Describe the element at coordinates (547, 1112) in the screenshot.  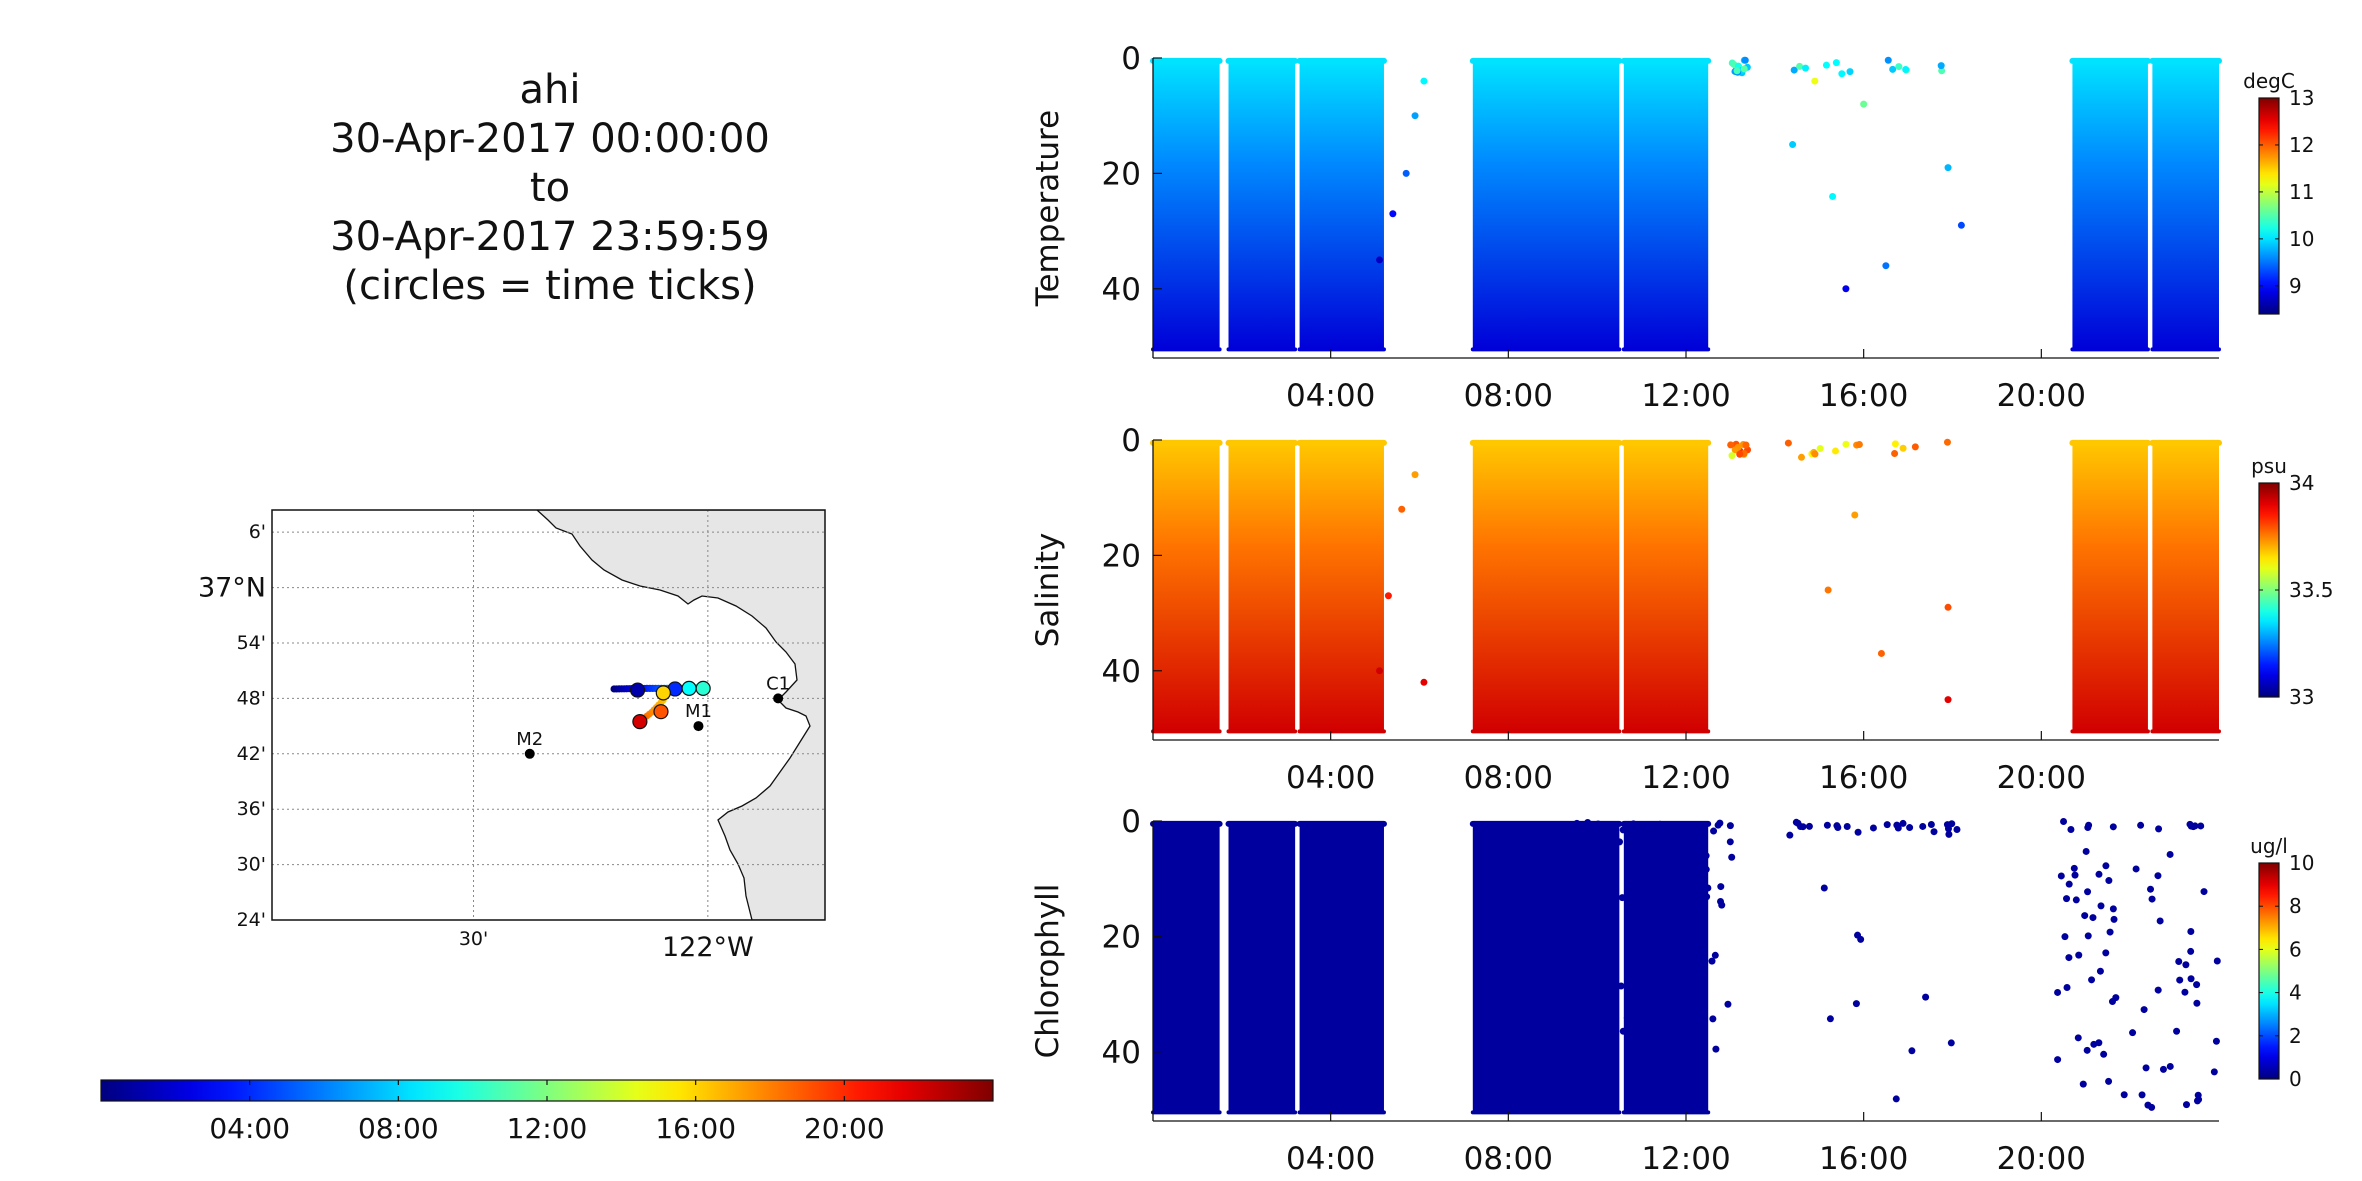
I see `time-colorbar: 04:00 08:00 12:00 16:00 20:00` at that location.